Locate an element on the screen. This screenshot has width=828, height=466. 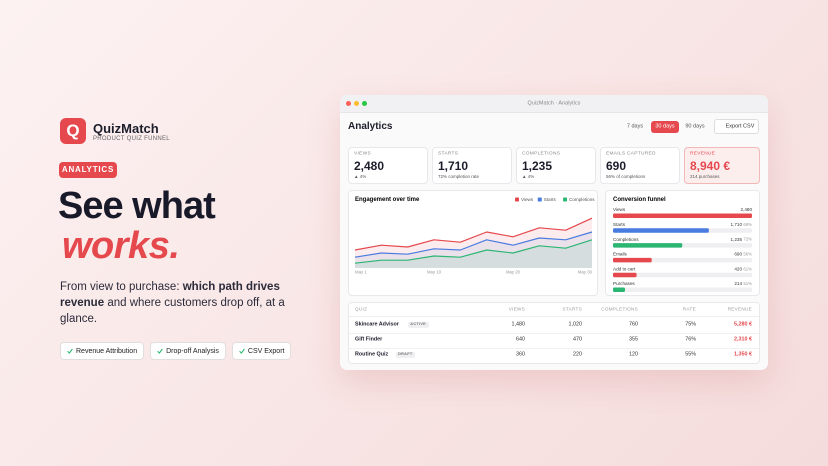
funnel-label: Starts is located at coordinates (619, 224).